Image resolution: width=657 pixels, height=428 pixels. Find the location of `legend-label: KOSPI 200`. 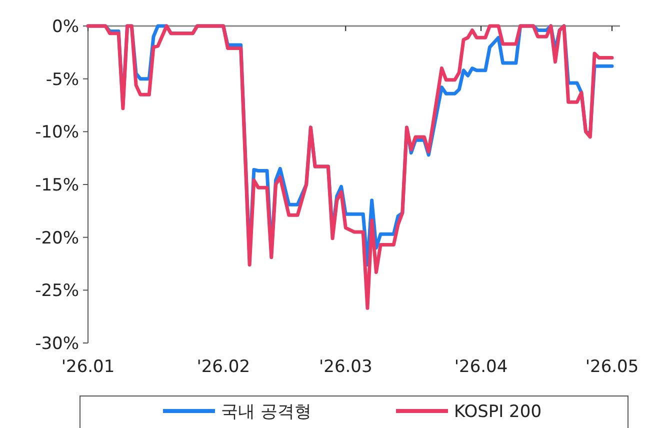

legend-label: KOSPI 200 is located at coordinates (498, 412).